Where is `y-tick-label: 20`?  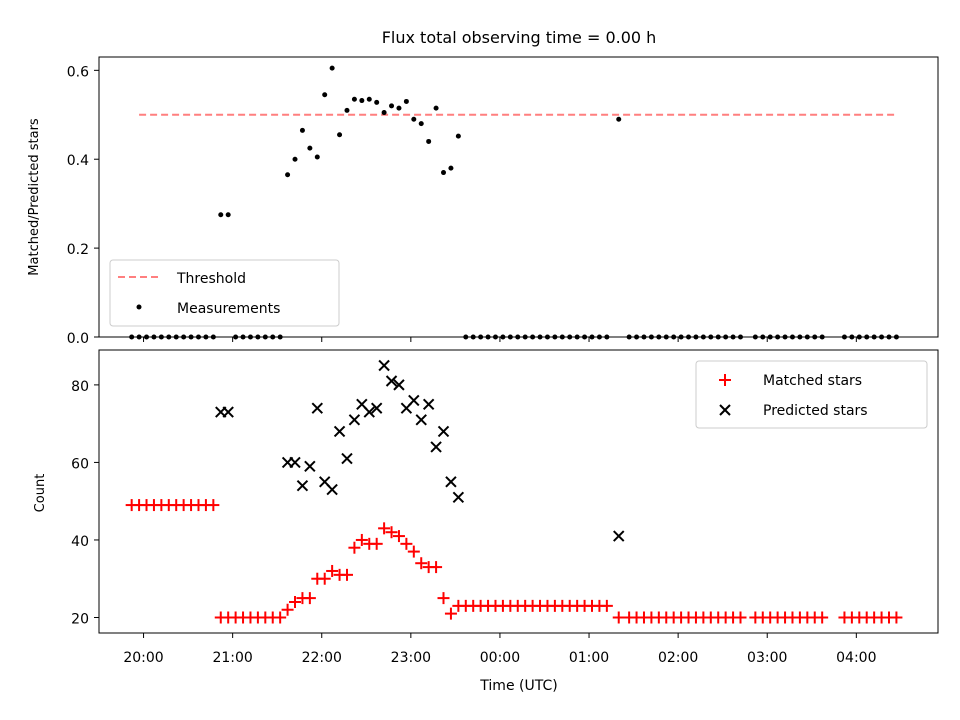 y-tick-label: 20 is located at coordinates (80, 619).